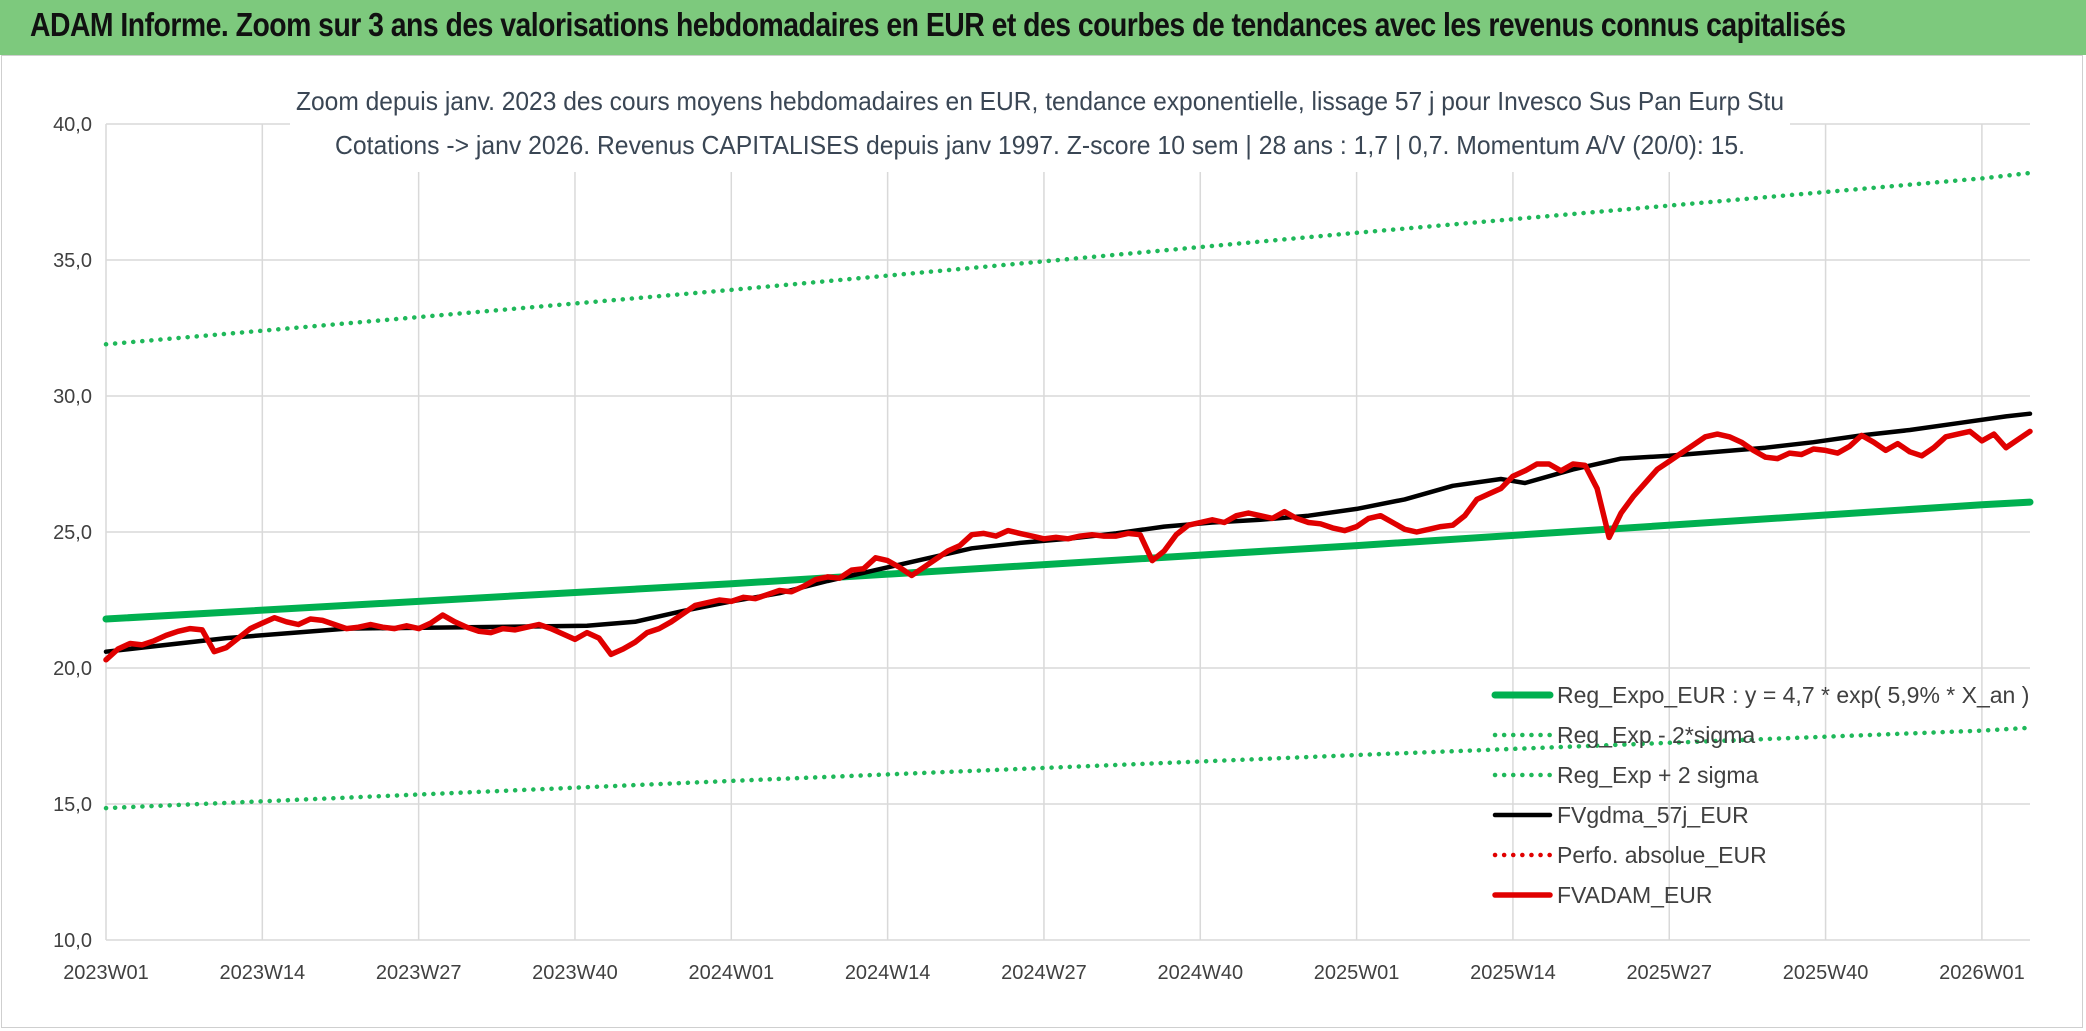 The width and height of the screenshot is (2086, 1031). I want to click on x-tick-label: 2025W01, so click(1357, 973).